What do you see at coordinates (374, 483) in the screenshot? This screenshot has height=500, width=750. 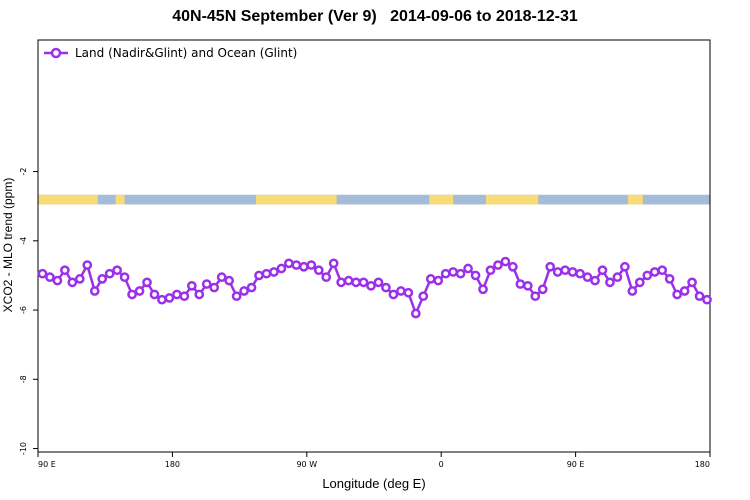 I see `x-axis-label: Longitude (deg E)` at bounding box center [374, 483].